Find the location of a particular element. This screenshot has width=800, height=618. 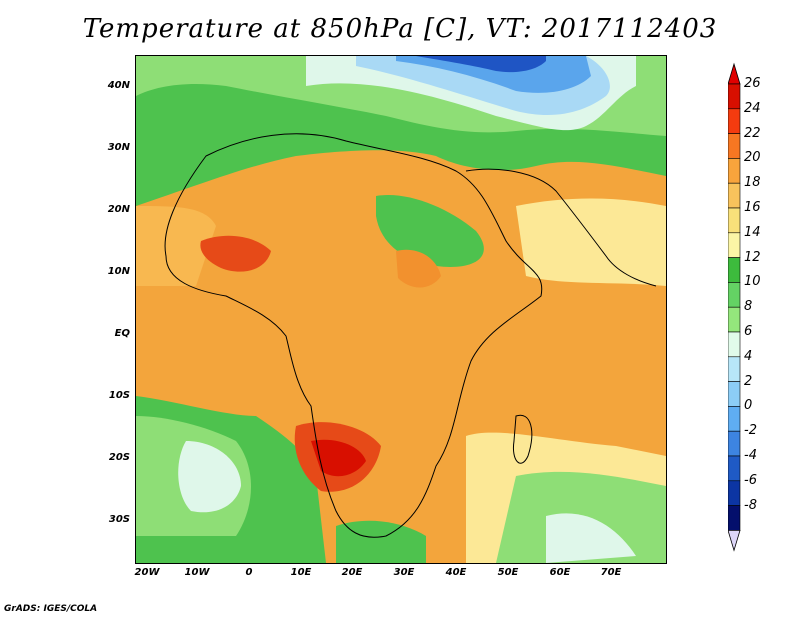

colorbar-label: 26 is located at coordinates (752, 83).